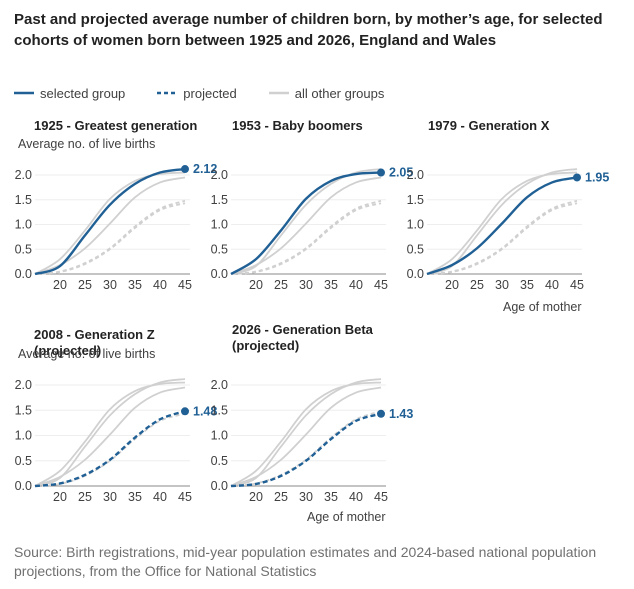 The width and height of the screenshot is (634, 589). I want to click on legend-item-others: all other groups, so click(326, 93).